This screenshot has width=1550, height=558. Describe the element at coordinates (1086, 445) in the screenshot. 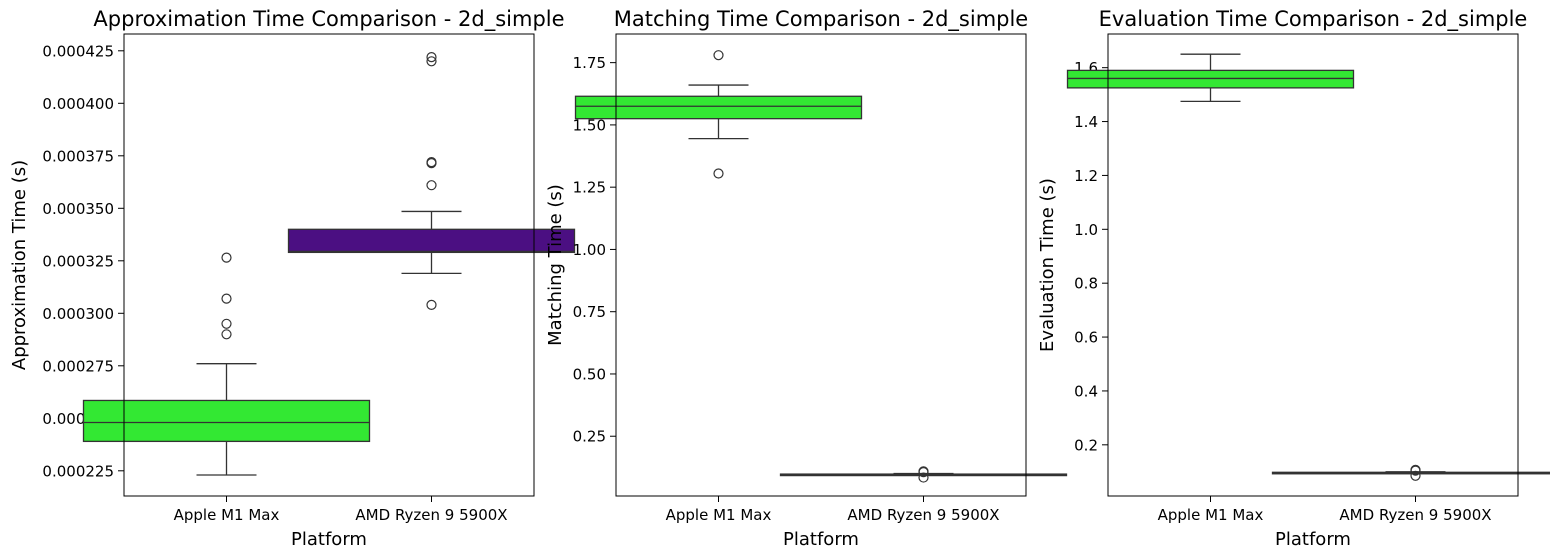

I see `y-tick-label: 0.2` at that location.